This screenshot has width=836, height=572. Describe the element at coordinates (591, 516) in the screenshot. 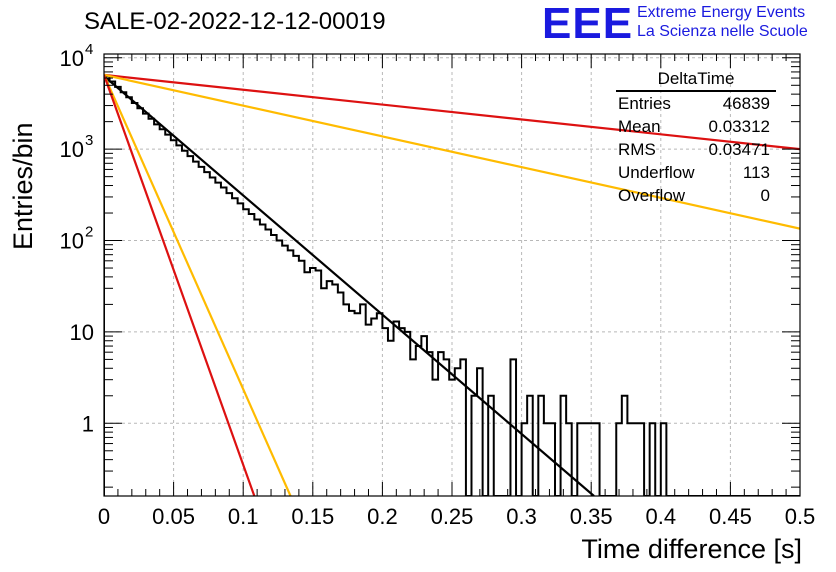

I see `x-tick-label: 0.35` at that location.